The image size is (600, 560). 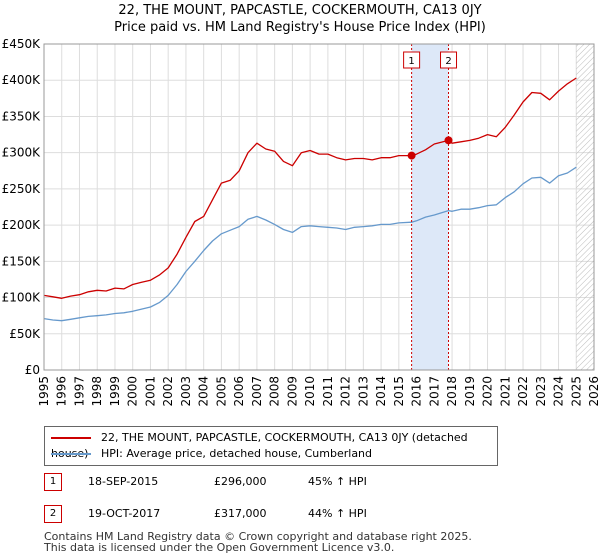 What do you see at coordinates (541, 391) in the screenshot?
I see `x-tick-label: 2023` at bounding box center [541, 391].